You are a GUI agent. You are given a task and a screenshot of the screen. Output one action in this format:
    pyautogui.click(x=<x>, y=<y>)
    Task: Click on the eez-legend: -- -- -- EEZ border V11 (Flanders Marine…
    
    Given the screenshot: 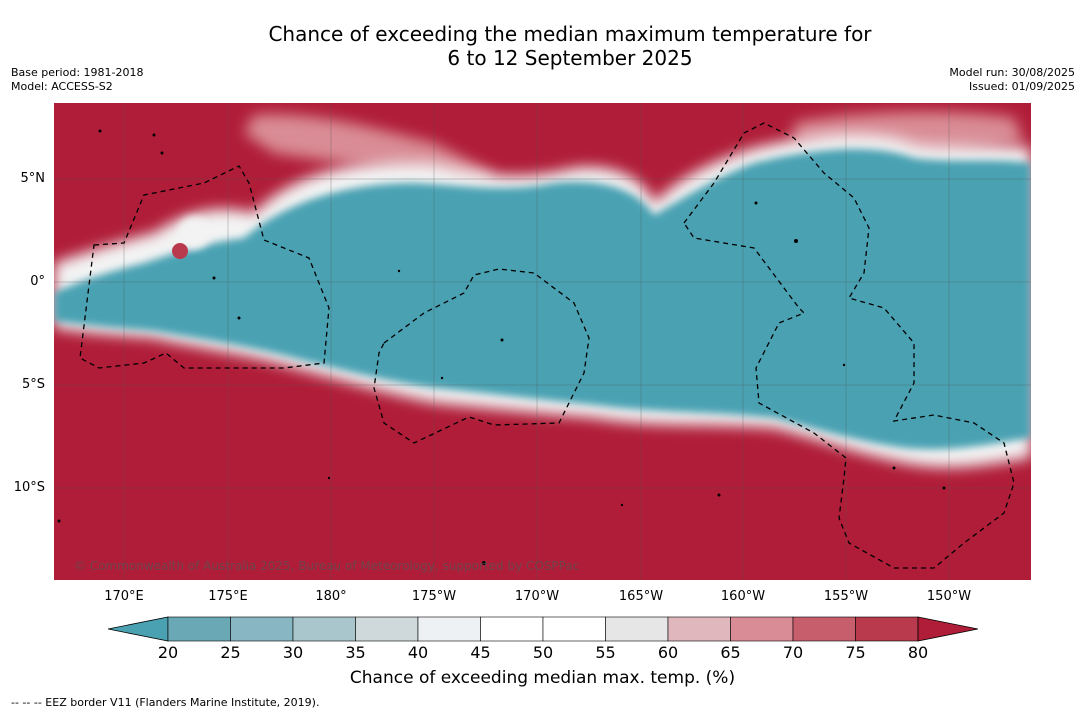 What is the action you would take?
    pyautogui.click(x=165, y=702)
    